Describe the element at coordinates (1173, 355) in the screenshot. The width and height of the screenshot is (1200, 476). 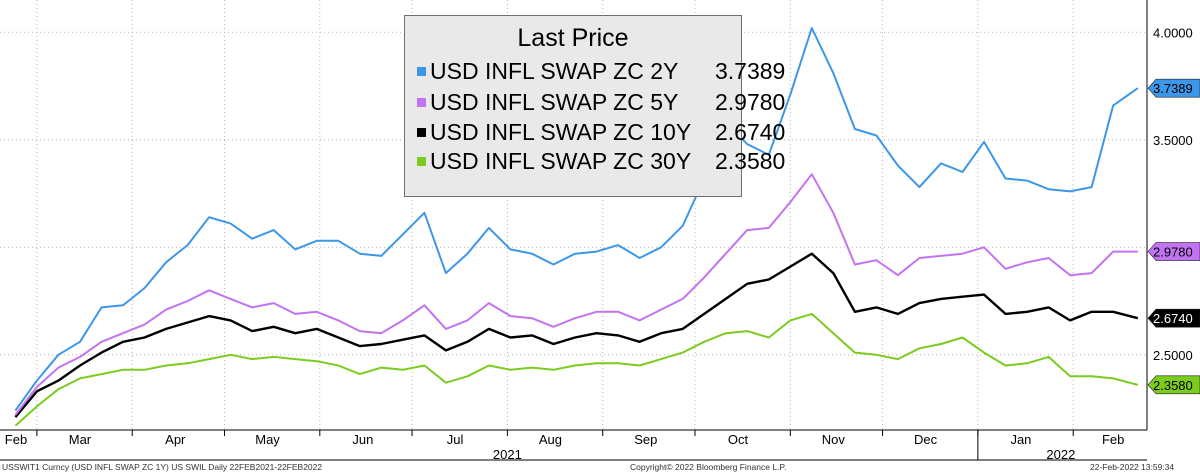
I see `y-tick-label-2: 2.5000` at that location.